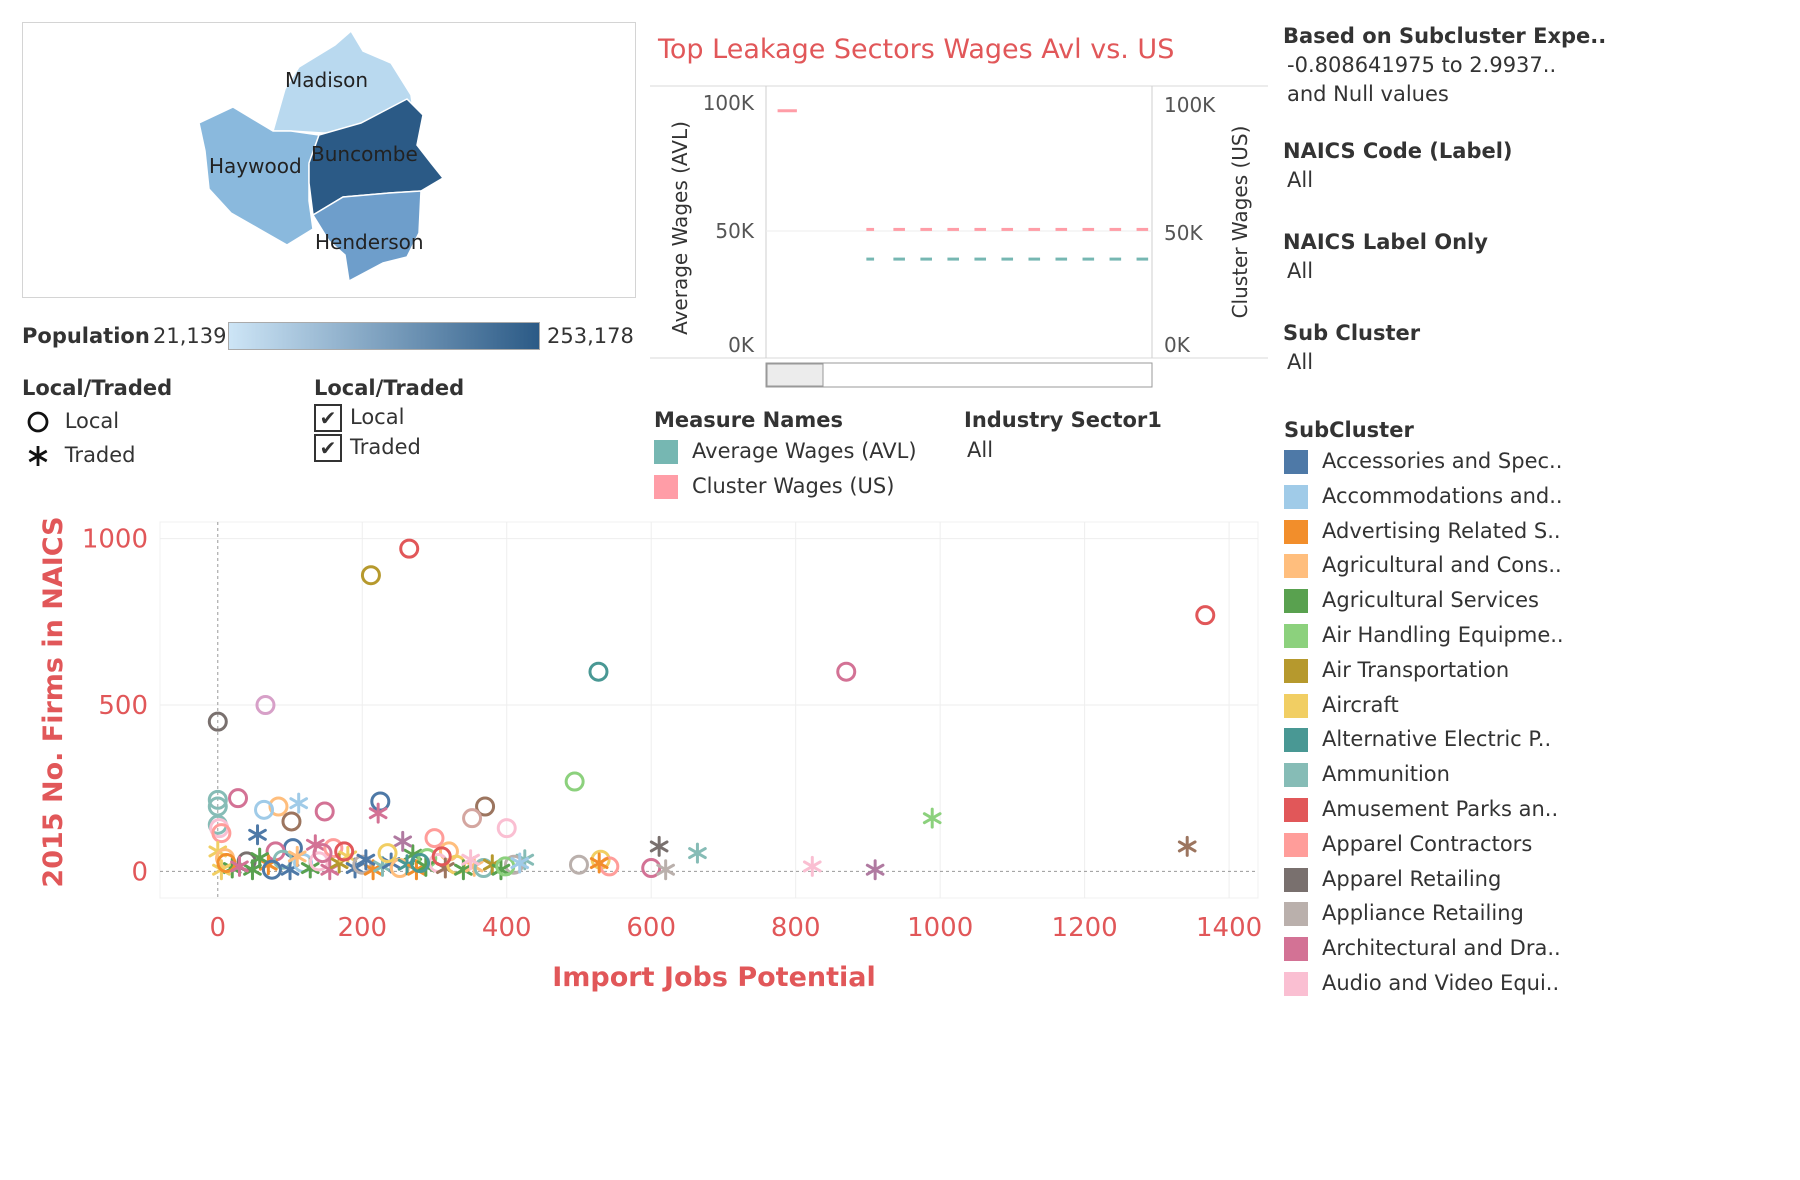  What do you see at coordinates (38, 456) in the screenshot?
I see `asterisk-icon` at bounding box center [38, 456].